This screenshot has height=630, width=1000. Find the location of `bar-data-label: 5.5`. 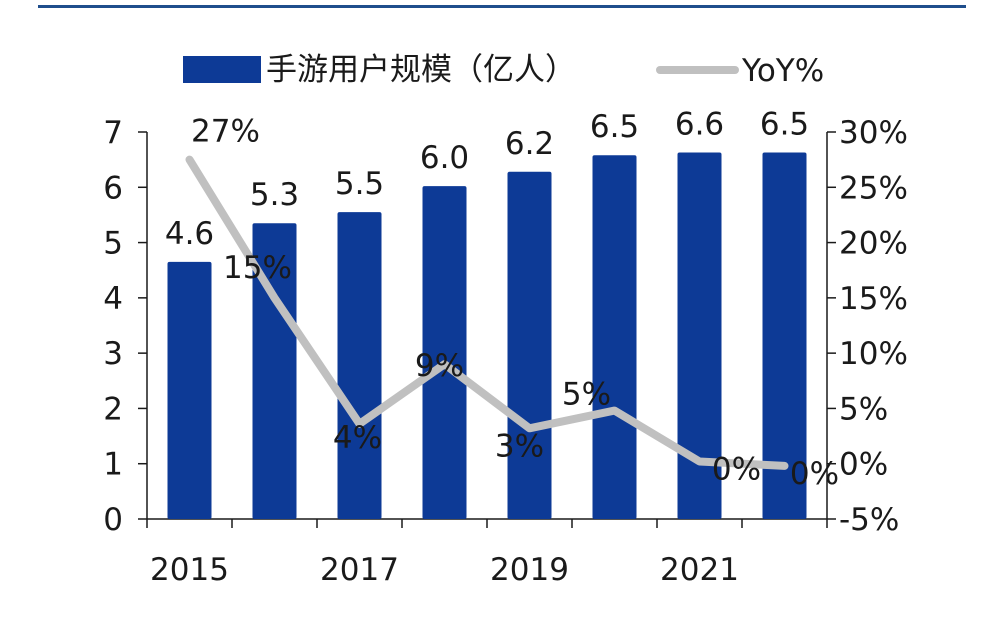

bar-data-label: 5.5 is located at coordinates (359, 184).